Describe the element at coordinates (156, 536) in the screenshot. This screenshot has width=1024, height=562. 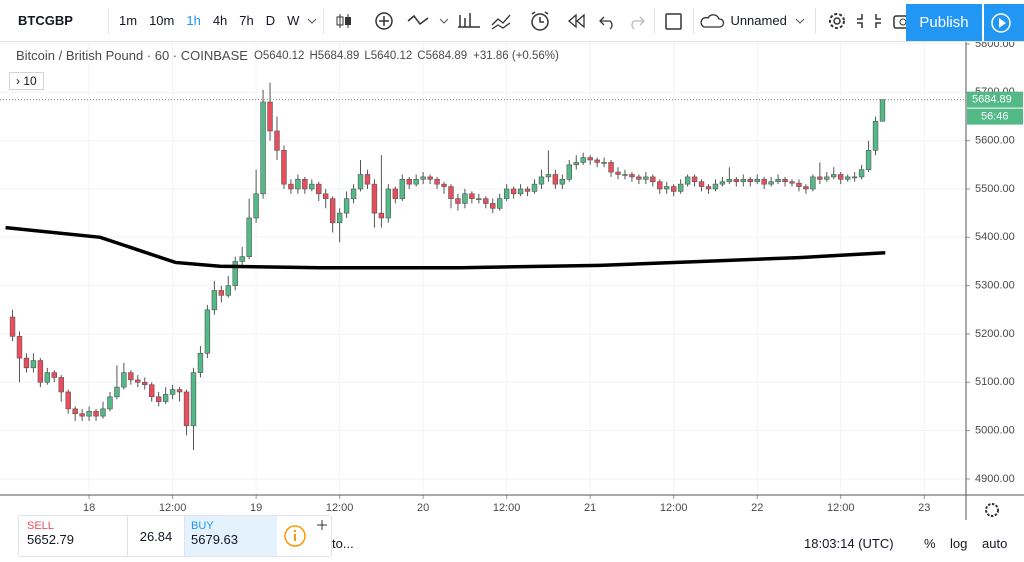
I see `spread: 26.84` at that location.